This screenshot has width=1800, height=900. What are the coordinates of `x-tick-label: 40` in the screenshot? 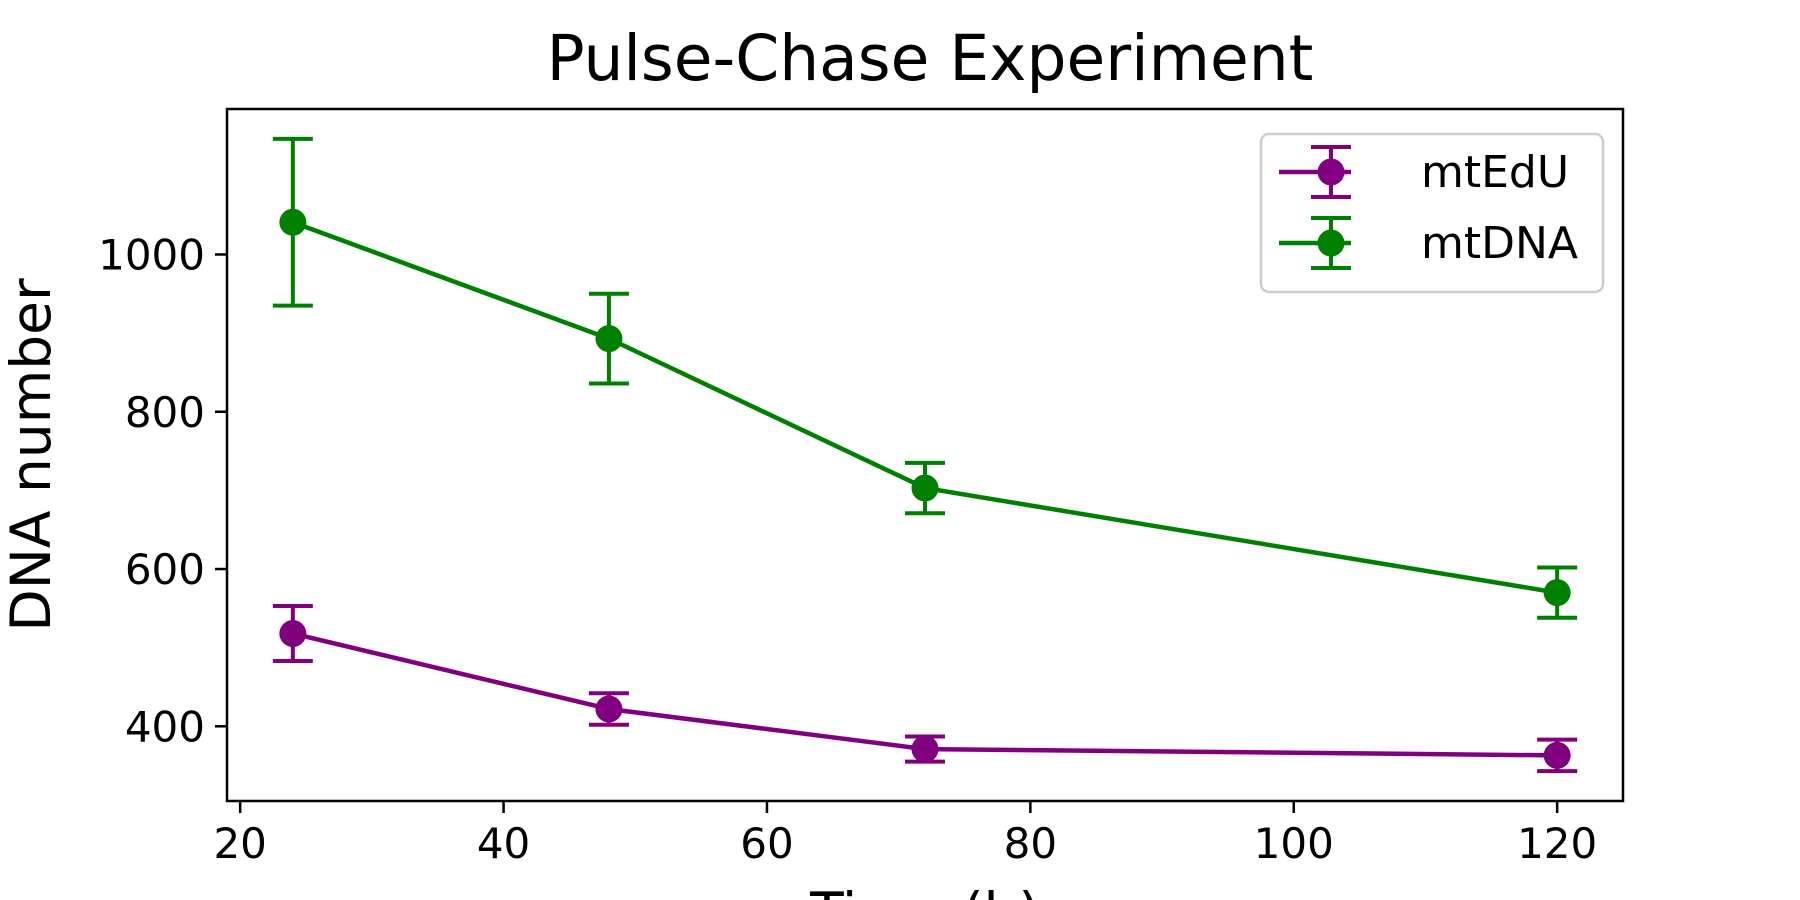 It's located at (503, 843).